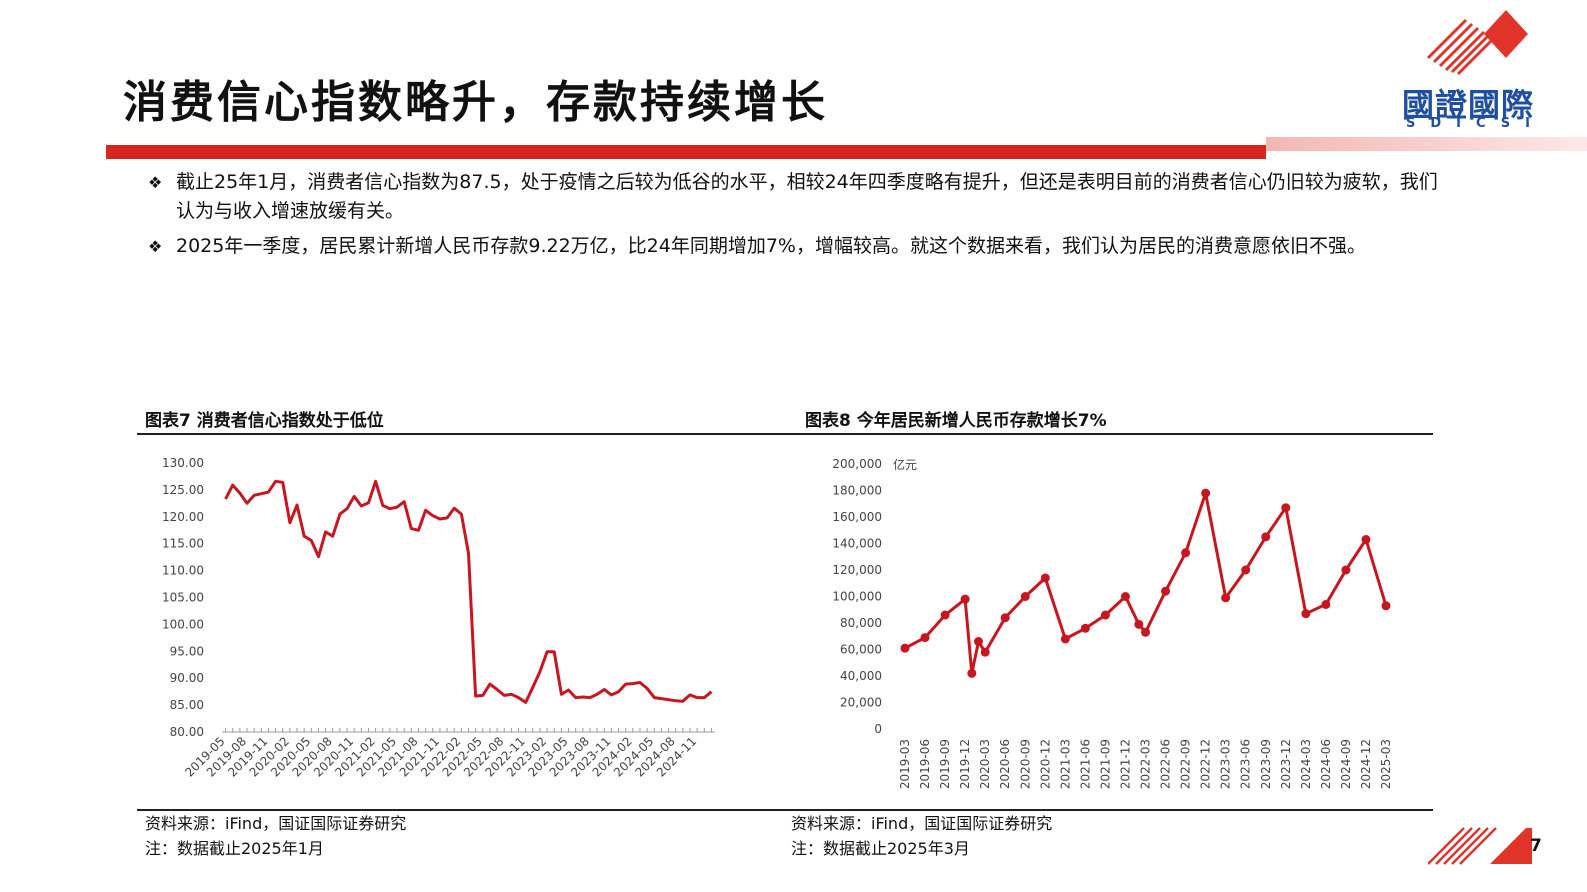 Image resolution: width=1587 pixels, height=892 pixels. I want to click on y-tick-label: 140,000, so click(857, 544).